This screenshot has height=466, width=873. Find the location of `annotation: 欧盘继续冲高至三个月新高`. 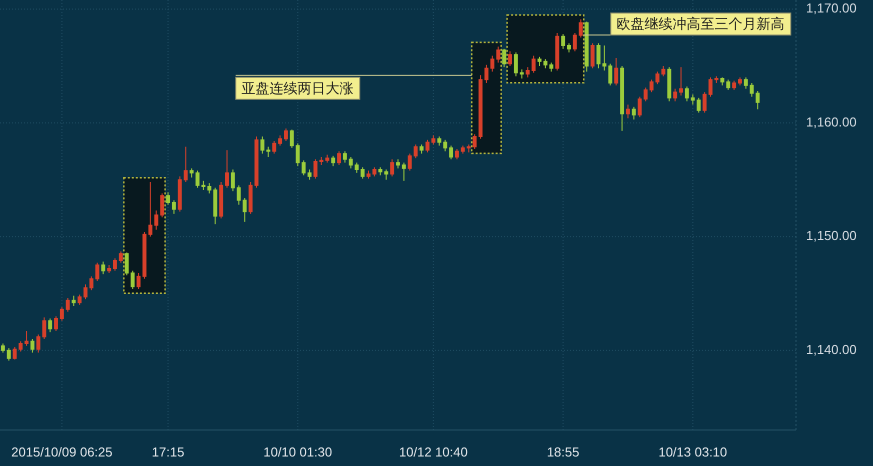

annotation: 欧盘继续冲高至三个月新高 is located at coordinates (701, 24).